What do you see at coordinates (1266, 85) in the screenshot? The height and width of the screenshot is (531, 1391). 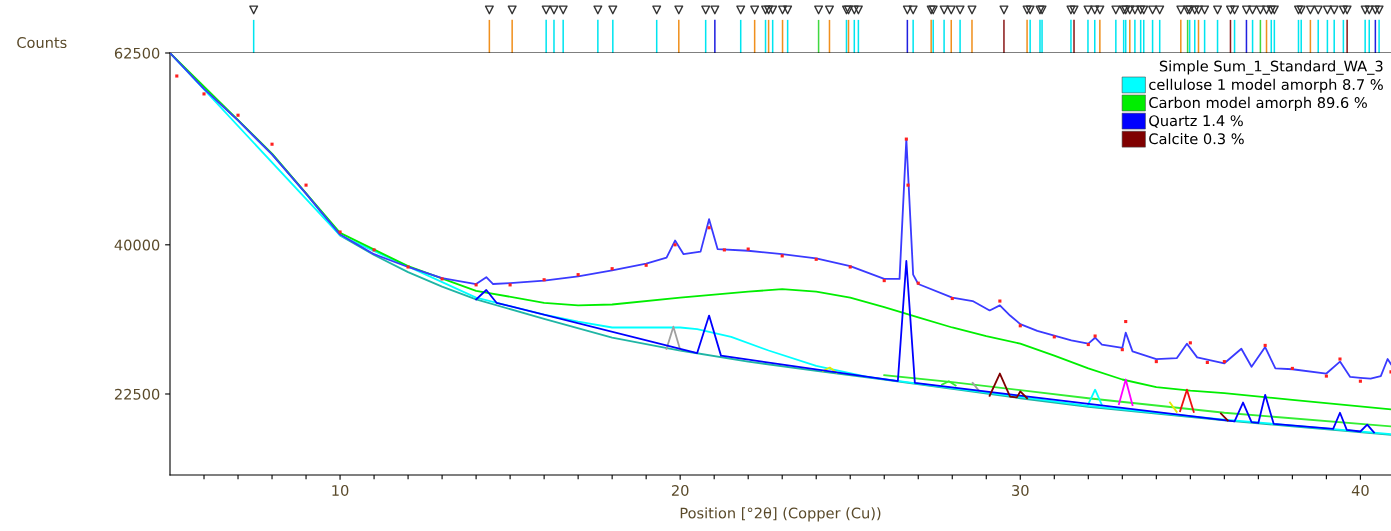 I see `legend-label: cellulose 1 model amorph 8.7 %` at bounding box center [1266, 85].